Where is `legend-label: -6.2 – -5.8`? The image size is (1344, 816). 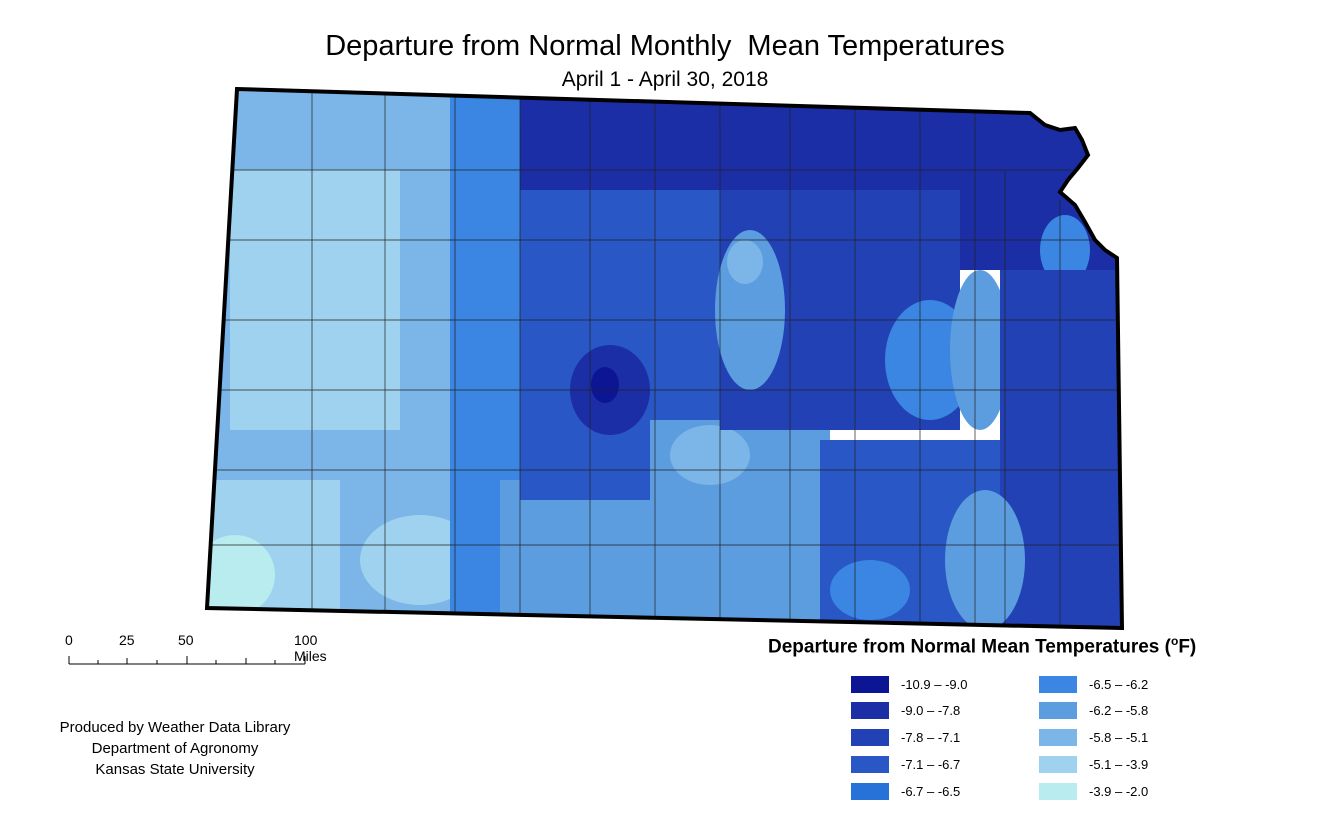 legend-label: -6.2 – -5.8 is located at coordinates (1119, 710).